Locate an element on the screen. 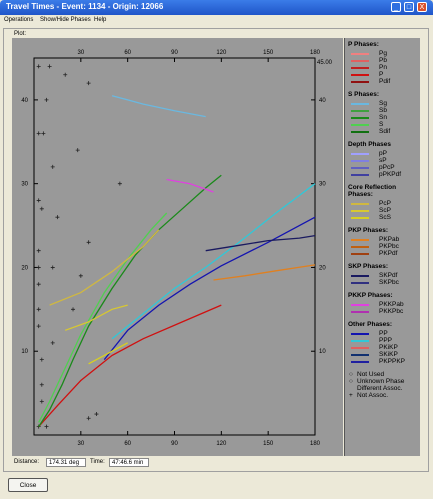 The width and height of the screenshot is (433, 499). x-tick-label-bottom: 180 is located at coordinates (315, 444).